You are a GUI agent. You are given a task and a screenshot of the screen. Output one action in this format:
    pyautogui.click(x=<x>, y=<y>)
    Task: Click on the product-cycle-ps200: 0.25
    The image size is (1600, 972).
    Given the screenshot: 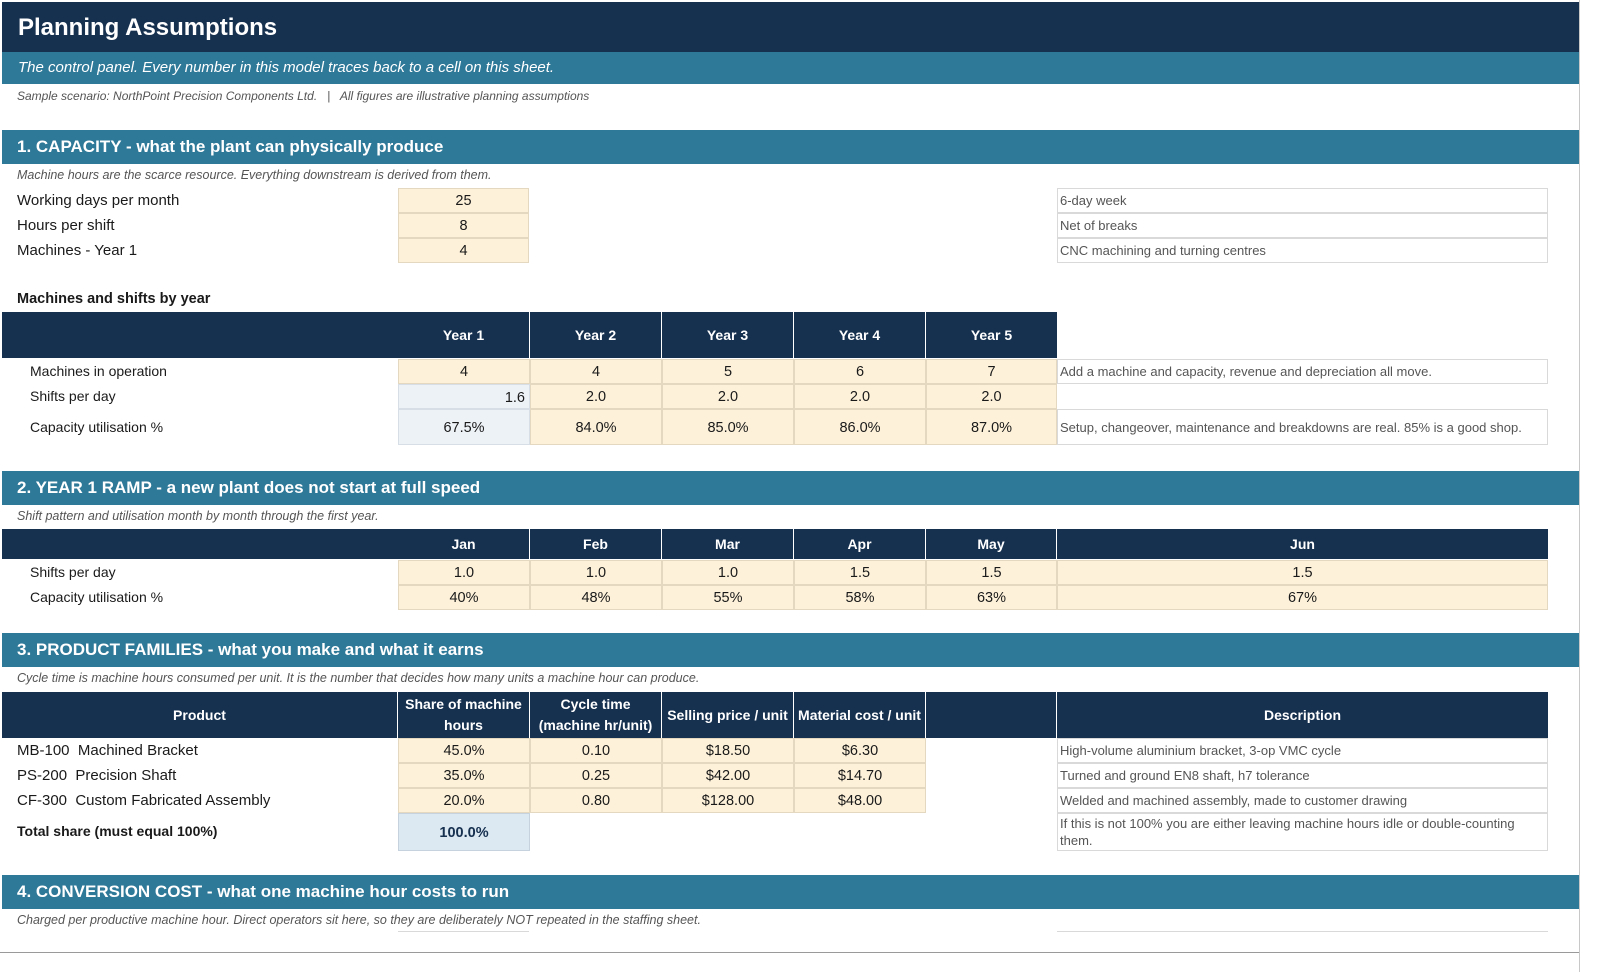 What is the action you would take?
    pyautogui.click(x=596, y=775)
    